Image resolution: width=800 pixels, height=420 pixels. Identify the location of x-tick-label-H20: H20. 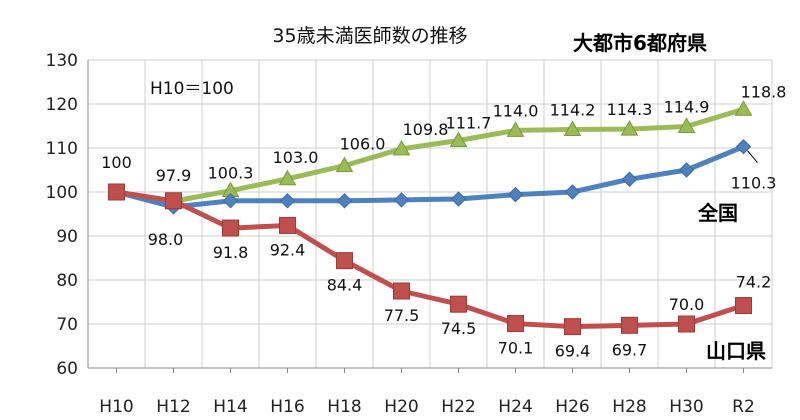
(401, 407).